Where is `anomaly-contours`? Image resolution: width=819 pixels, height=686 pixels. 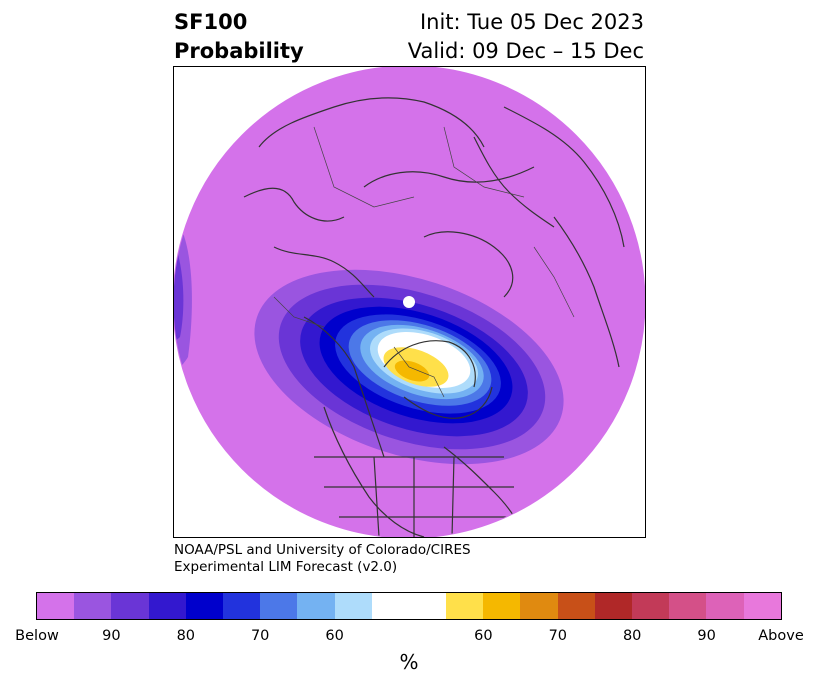
anomaly-contours is located at coordinates (409, 367).